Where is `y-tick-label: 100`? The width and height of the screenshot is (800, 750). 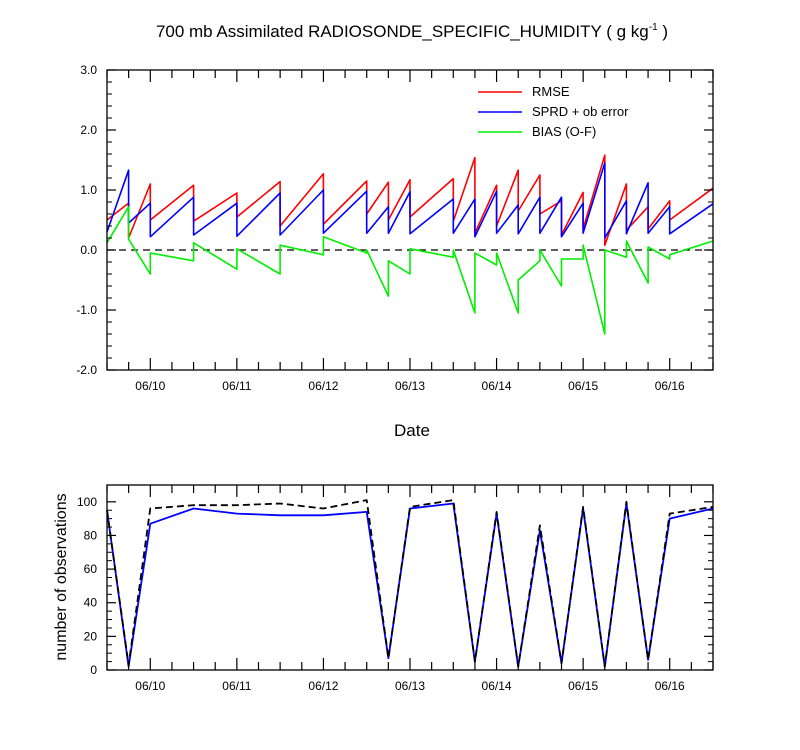 y-tick-label: 100 is located at coordinates (87, 502).